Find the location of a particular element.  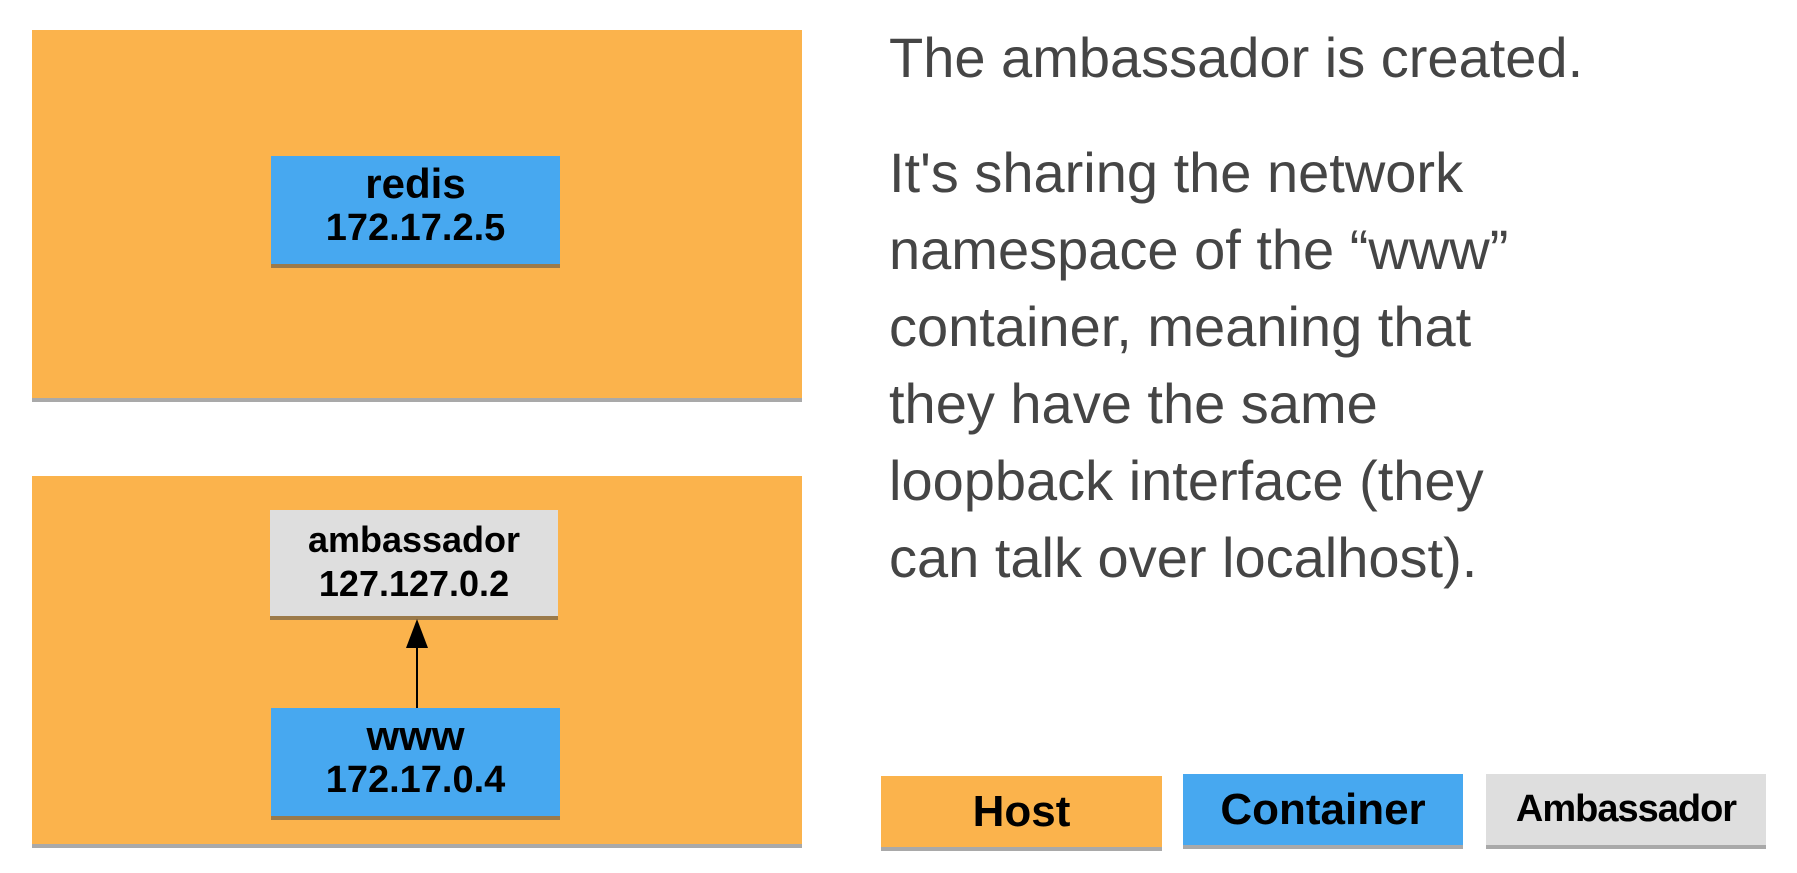

description-line: It's sharing the network is located at coordinates (1176, 172).